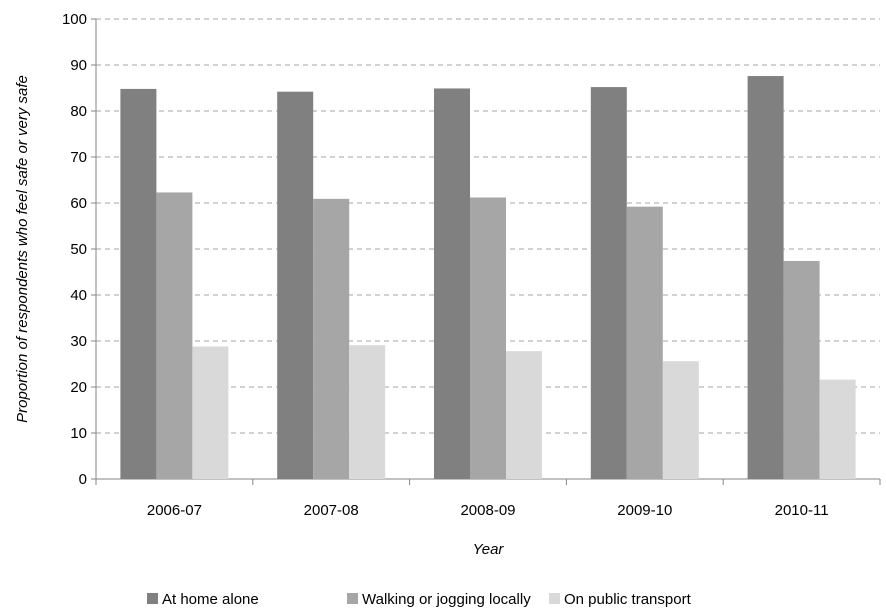  Describe the element at coordinates (78, 341) in the screenshot. I see `y-tick-label: 30` at that location.